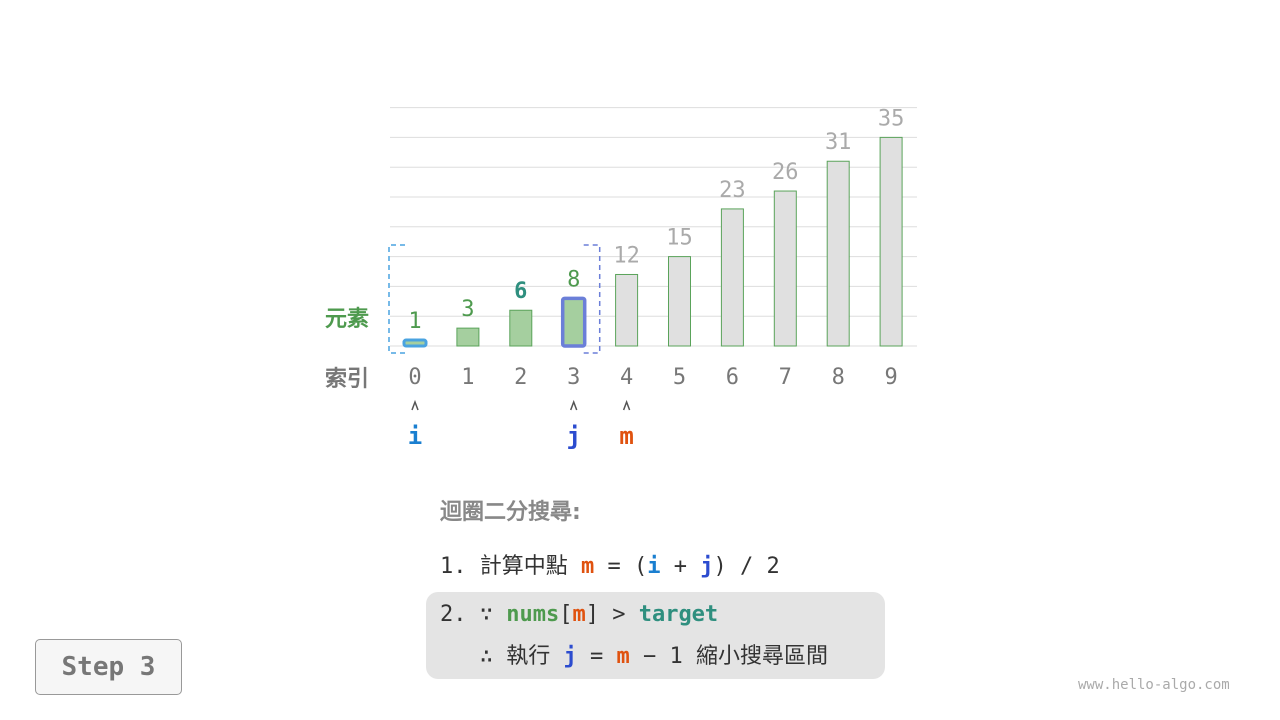 The height and width of the screenshot is (720, 1280). I want to click on index-label: 7, so click(785, 377).